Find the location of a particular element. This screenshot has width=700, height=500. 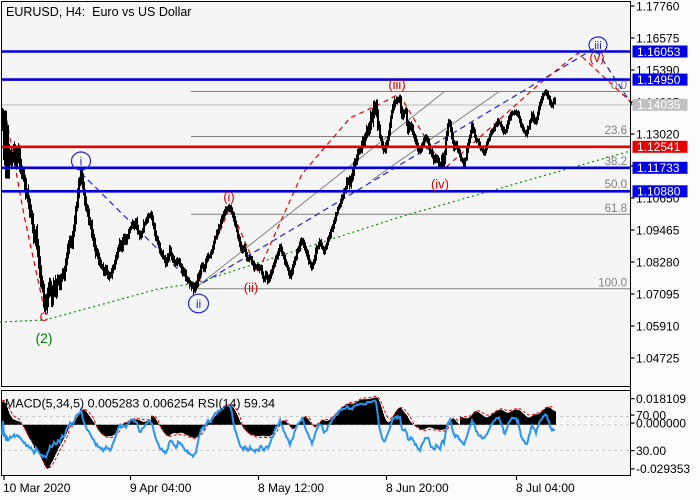

svg-text: 1.16053 is located at coordinates (659, 52).